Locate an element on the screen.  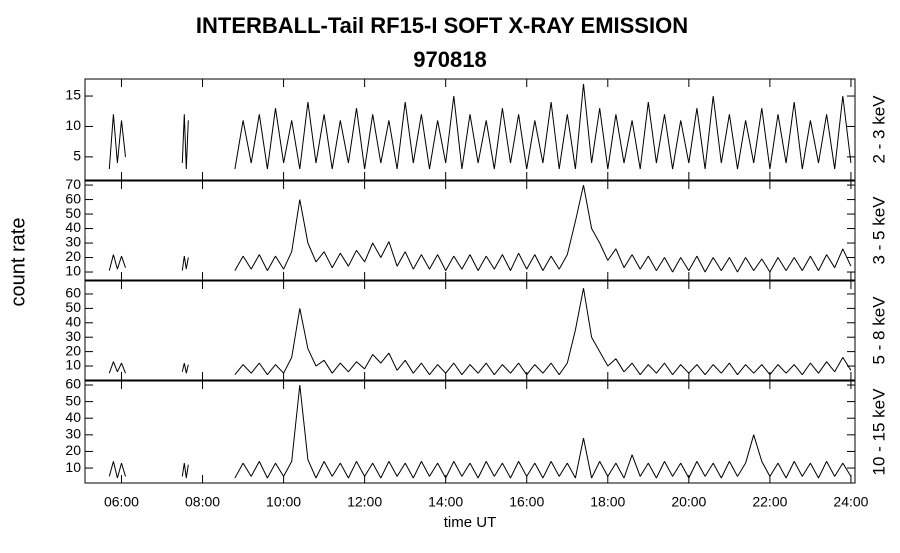
panel-label: 3 - 5 keV is located at coordinates (878, 230).